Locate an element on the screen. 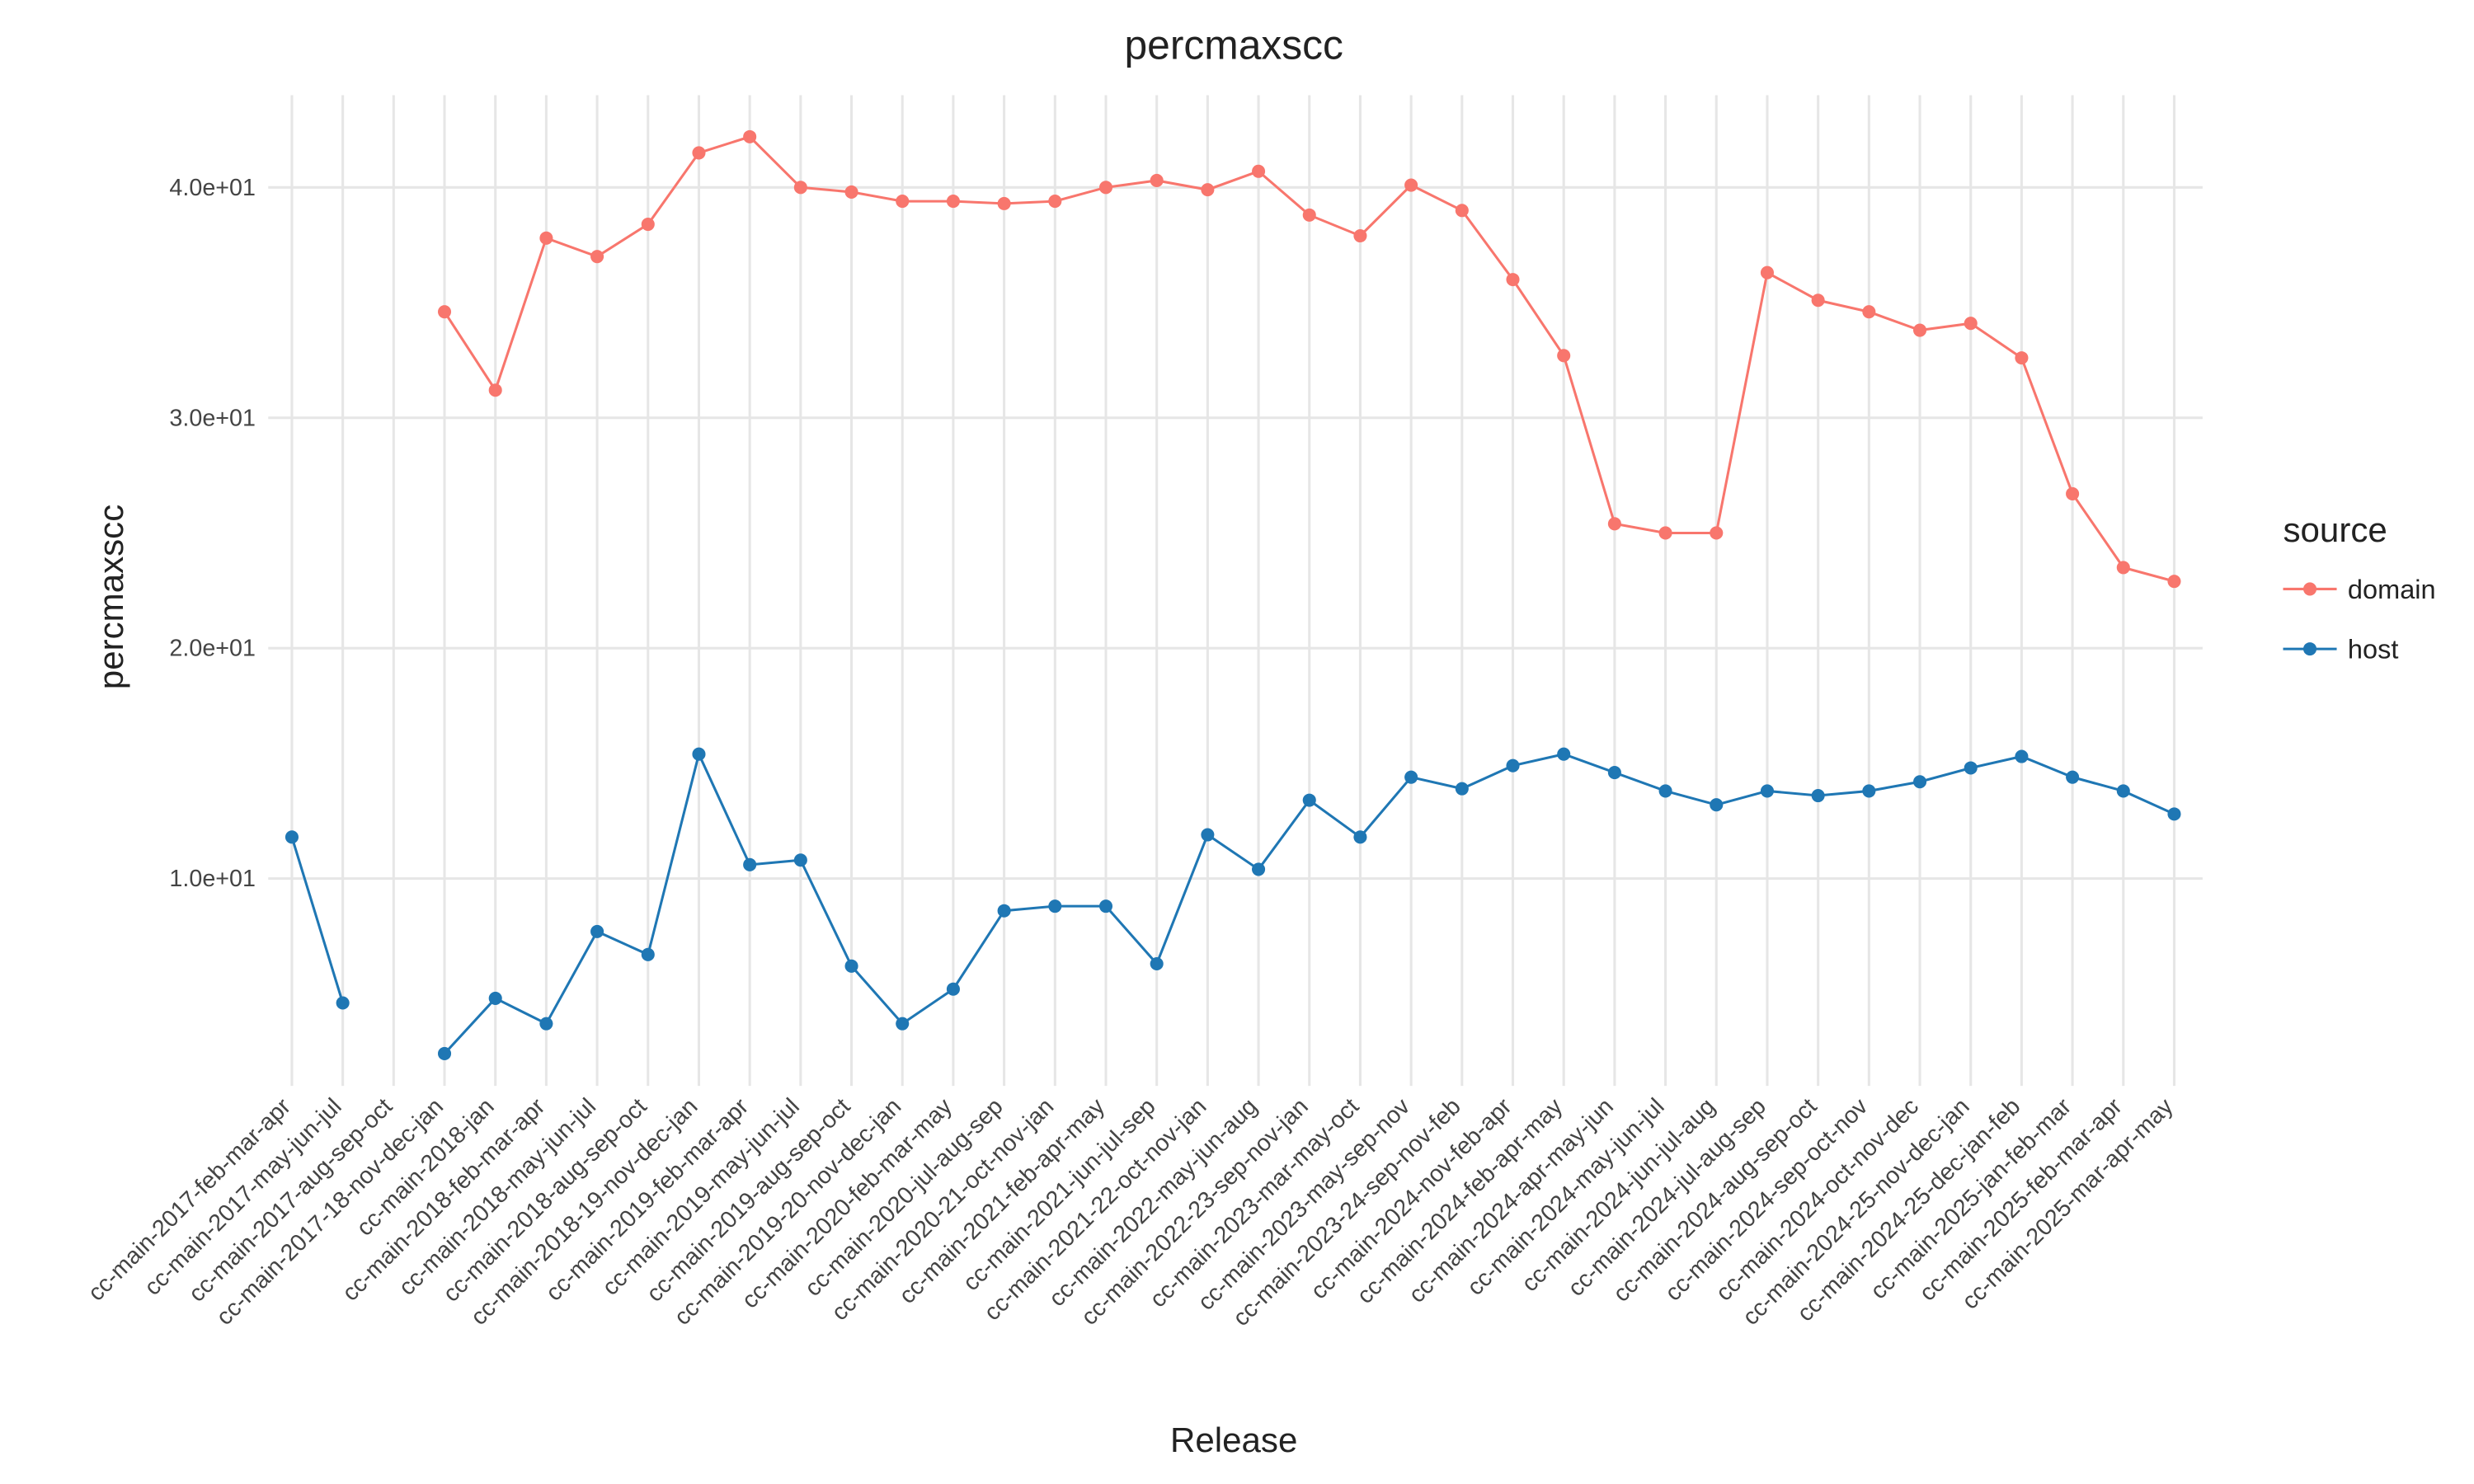  y-tick-label: 2.0e+01 is located at coordinates (212, 649).